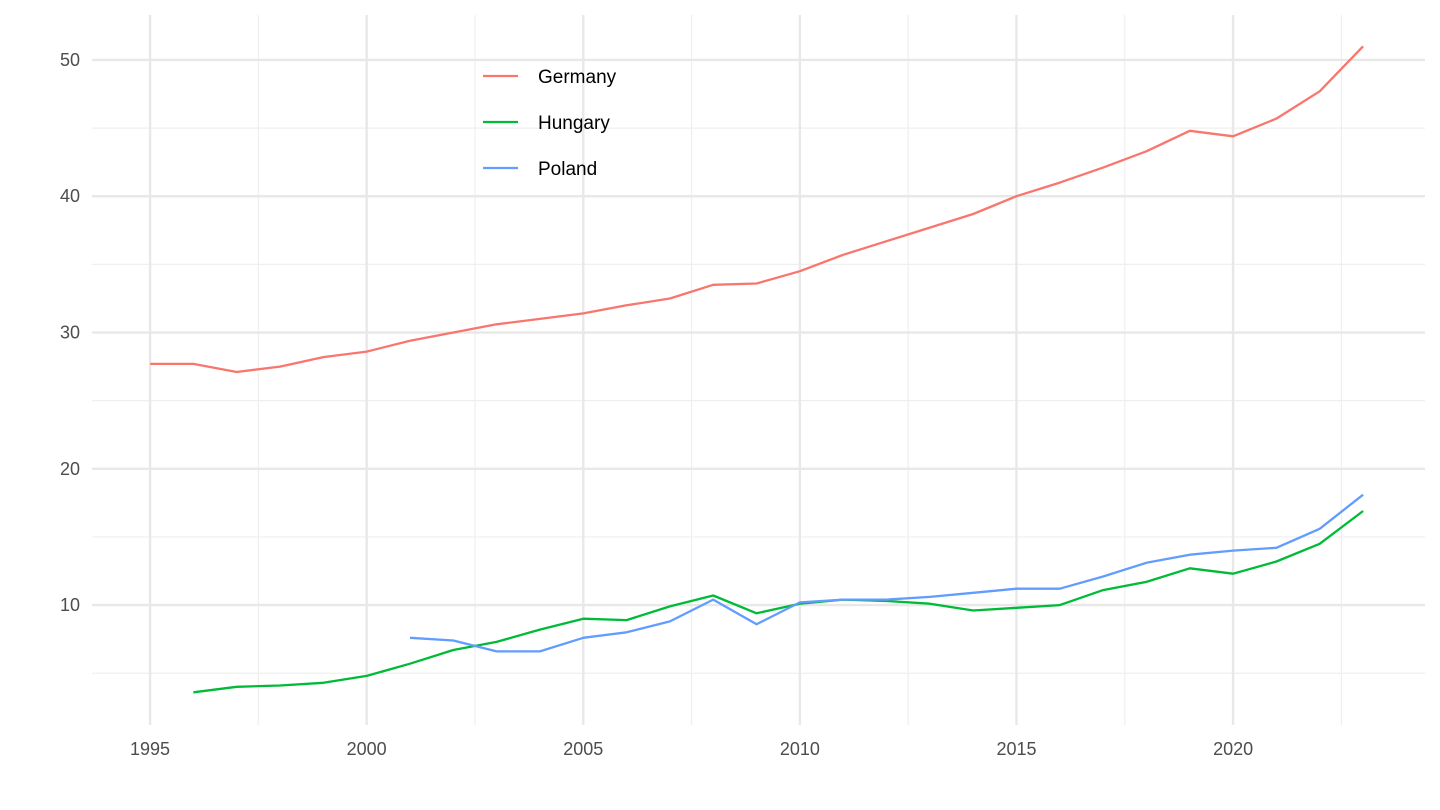 This screenshot has width=1440, height=810. I want to click on x-tick-label: 1995, so click(150, 749).